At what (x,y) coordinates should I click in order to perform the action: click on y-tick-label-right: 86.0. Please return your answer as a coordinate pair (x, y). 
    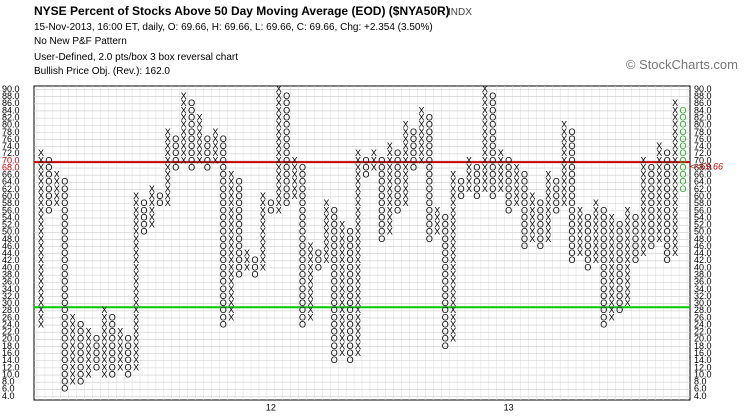
    Looking at the image, I should click on (703, 103).